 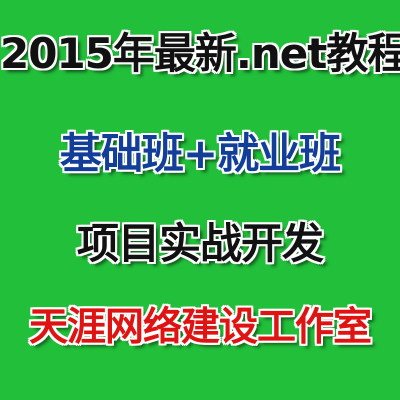 What do you see at coordinates (200, 327) in the screenshot?
I see `studio-name: 天涯网络建设工作室` at bounding box center [200, 327].